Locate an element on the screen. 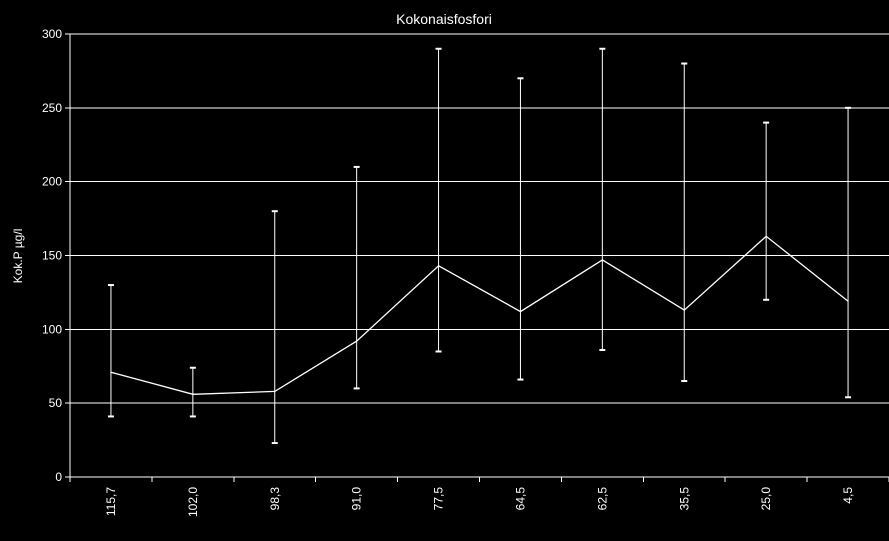 The image size is (889, 541). chart-title: Kokonaisfosfori is located at coordinates (444, 19).